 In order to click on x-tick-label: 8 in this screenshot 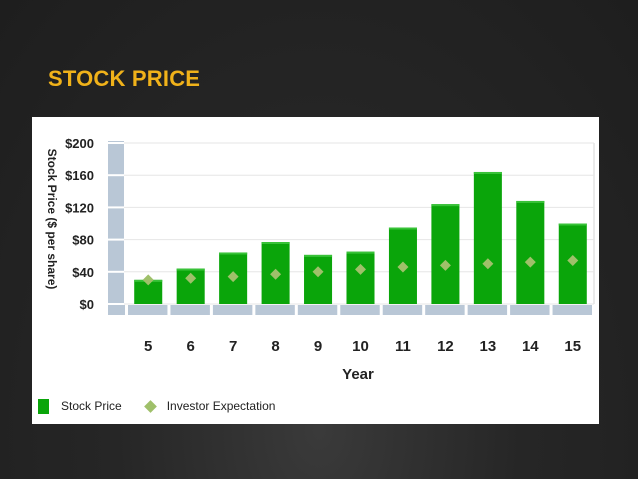, I will do `click(275, 346)`.